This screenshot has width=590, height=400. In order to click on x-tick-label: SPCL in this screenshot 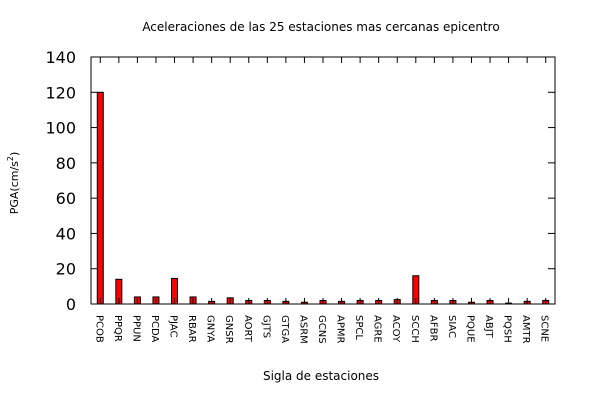, I will do `click(358, 327)`.